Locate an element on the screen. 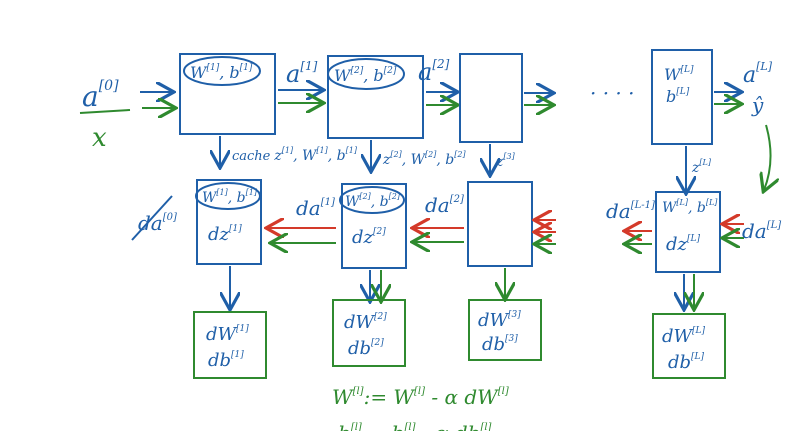  bblock1-params: W[1], b[1] is located at coordinates (230, 197).